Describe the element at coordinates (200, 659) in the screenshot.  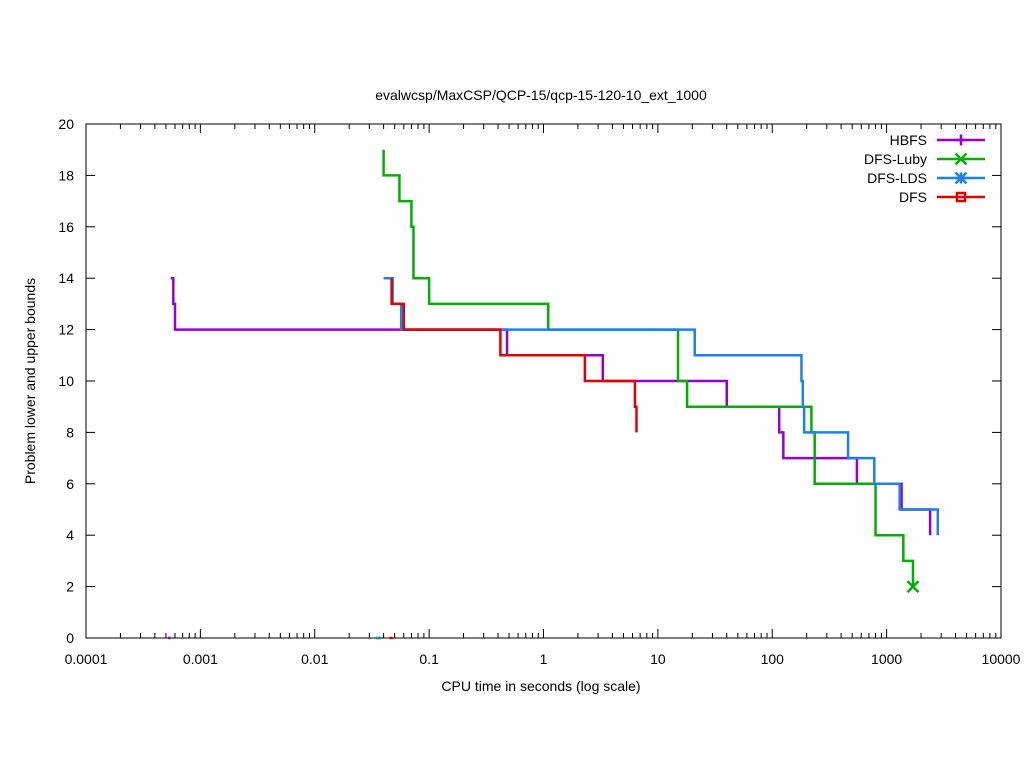
I see `x-tick-label: 0.001` at that location.